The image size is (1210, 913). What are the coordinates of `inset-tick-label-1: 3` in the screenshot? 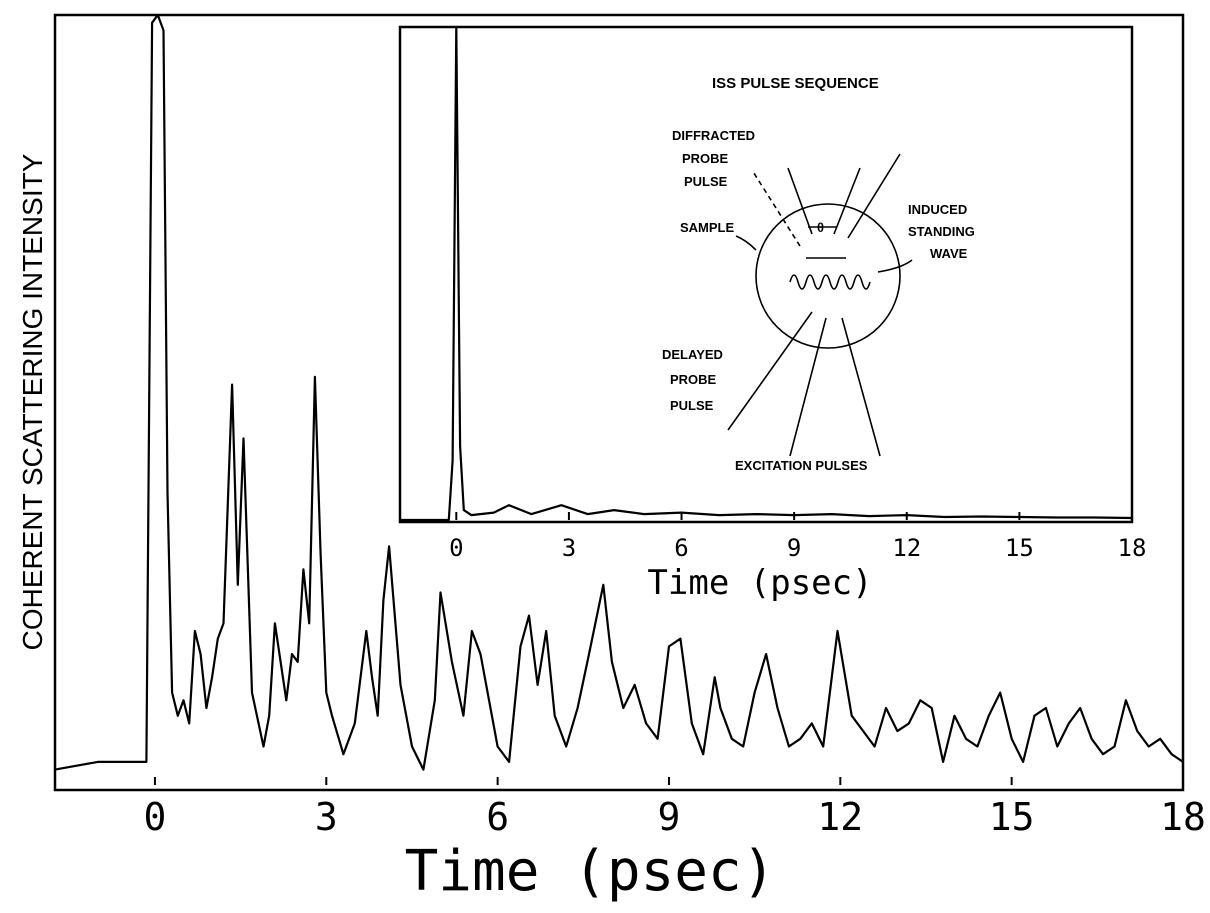 It's located at (569, 548).